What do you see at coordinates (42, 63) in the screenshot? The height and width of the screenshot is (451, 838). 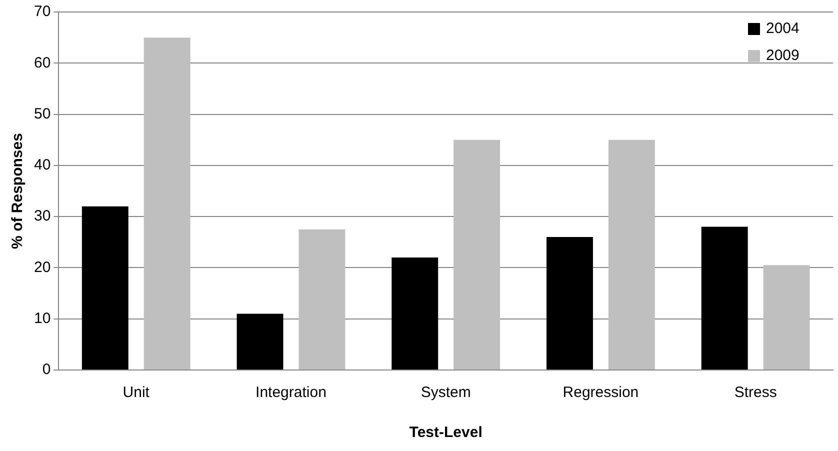 I see `y-tick-label: 60` at bounding box center [42, 63].